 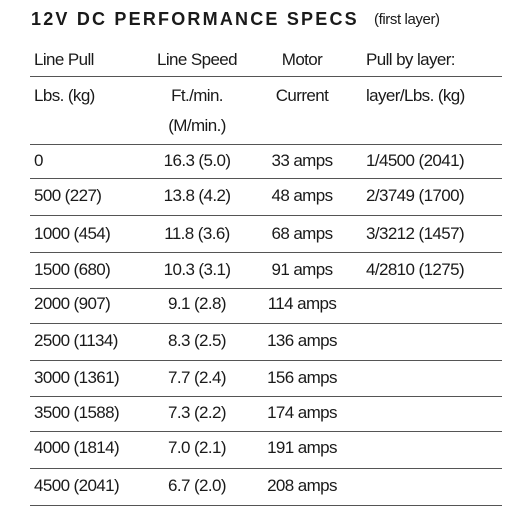 I want to click on column-unit: Ft./min., so click(x=197, y=95).